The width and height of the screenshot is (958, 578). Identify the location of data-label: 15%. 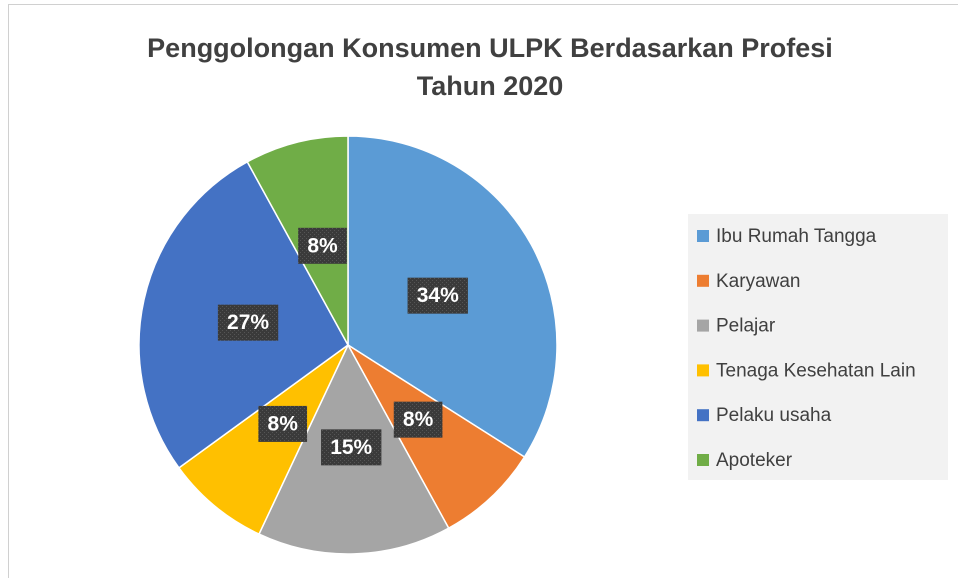
(351, 447).